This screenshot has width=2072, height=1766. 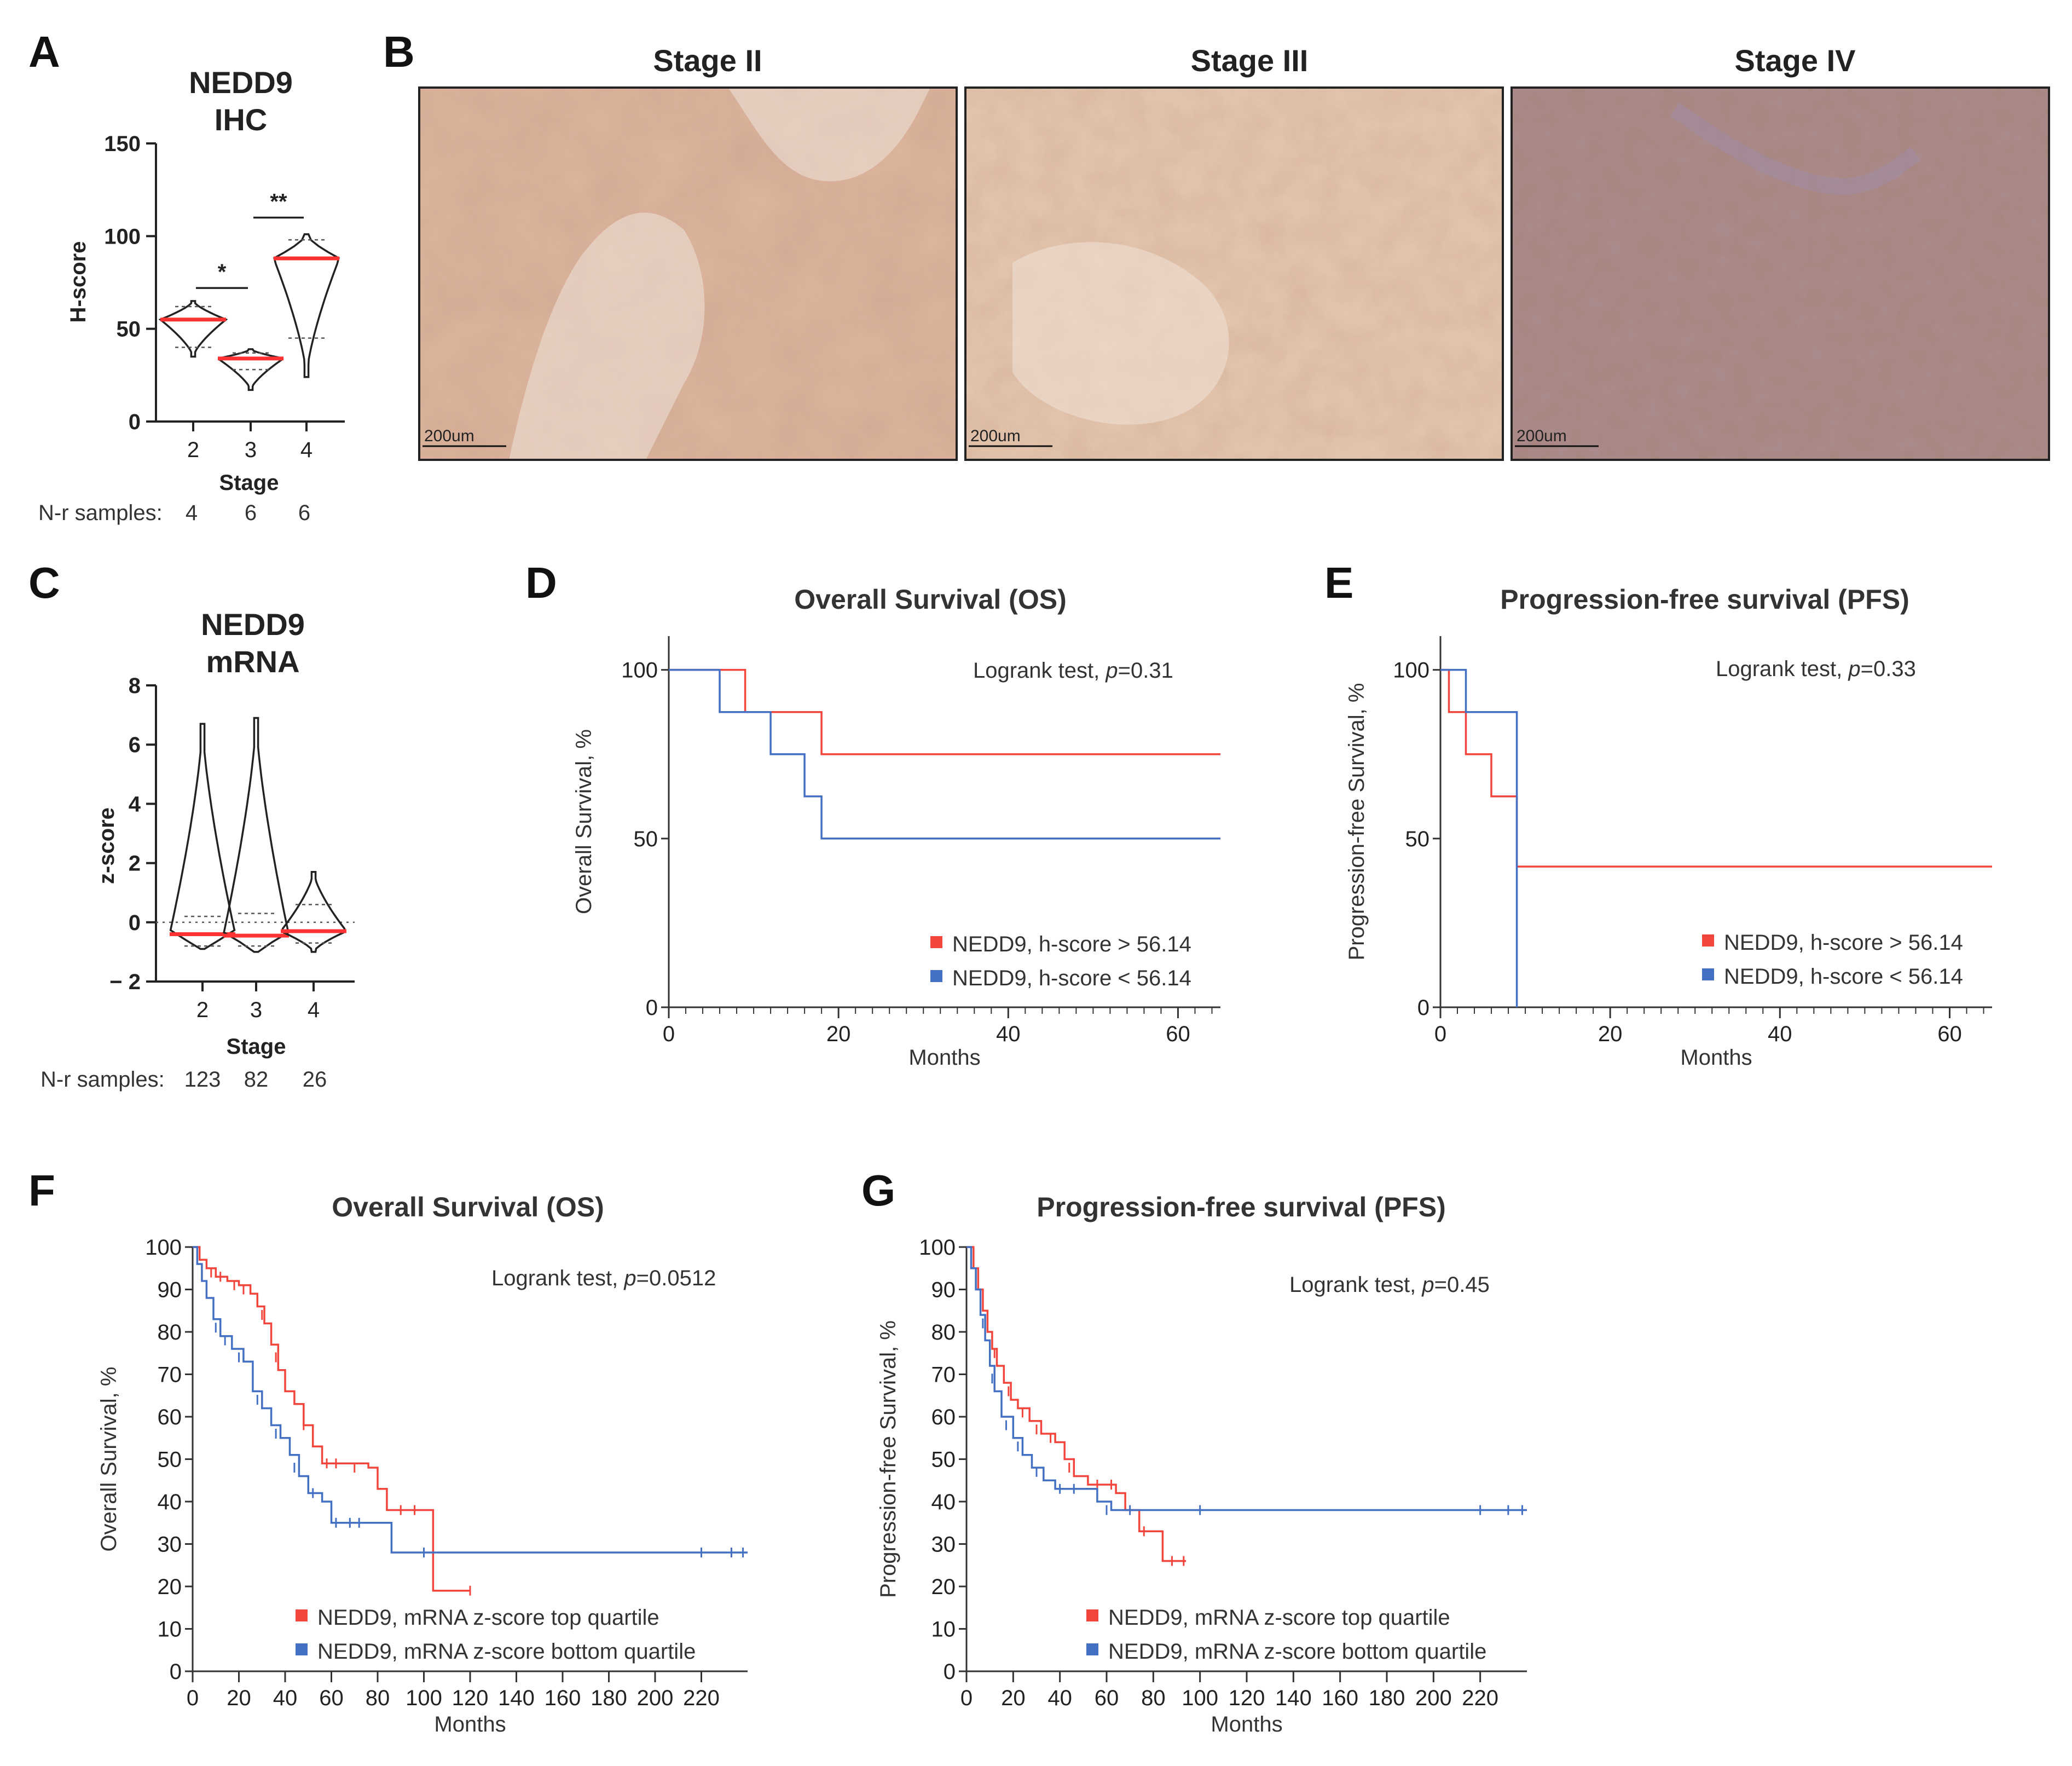 I want to click on micrograph-stage-ii: 200um, so click(x=688, y=273).